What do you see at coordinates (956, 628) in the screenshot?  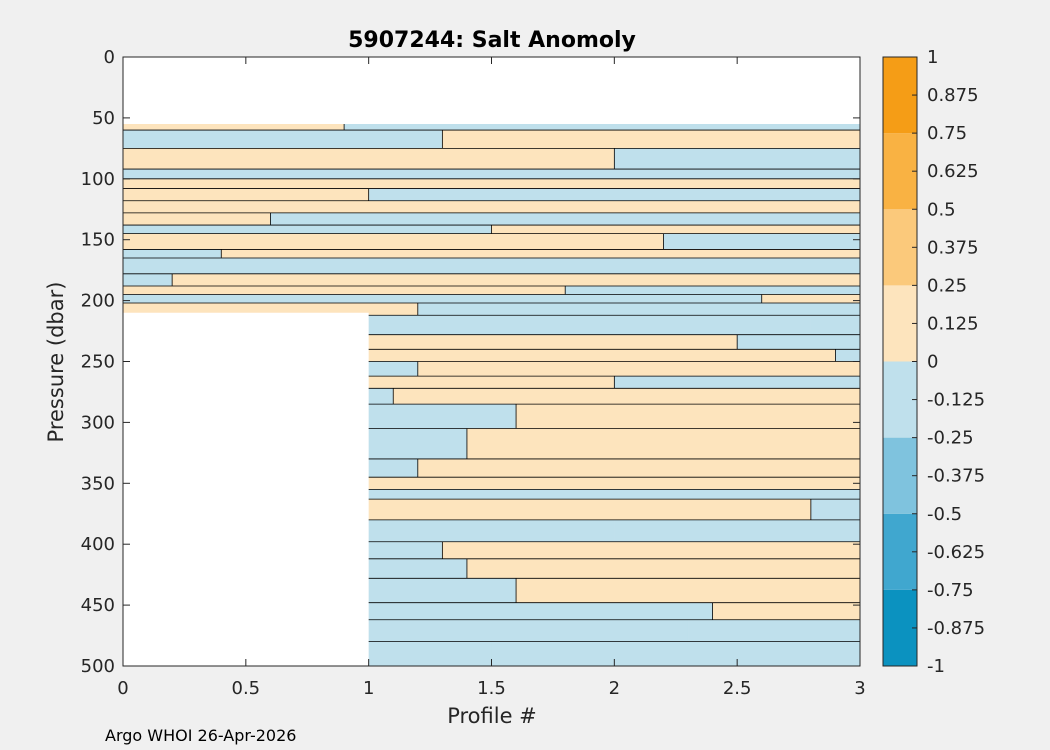 I see `colorbar-tick-label: -0.875` at bounding box center [956, 628].